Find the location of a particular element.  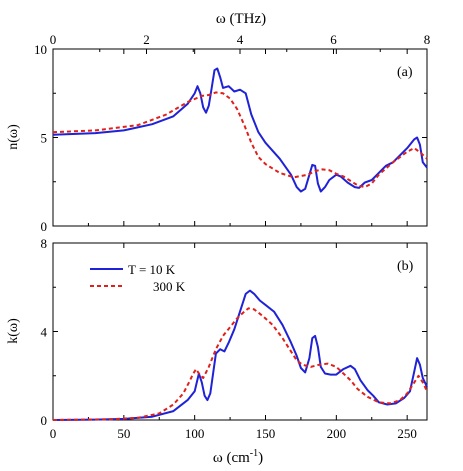

y-tick-label: 4 is located at coordinates (44, 332).